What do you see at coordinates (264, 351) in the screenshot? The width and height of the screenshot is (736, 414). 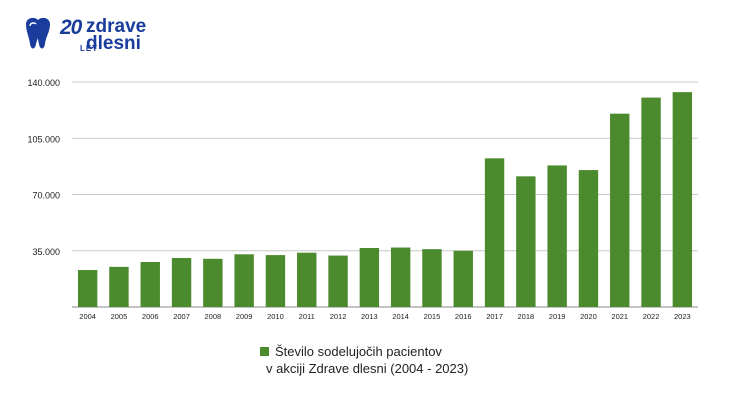 I see `legend-swatch` at bounding box center [264, 351].